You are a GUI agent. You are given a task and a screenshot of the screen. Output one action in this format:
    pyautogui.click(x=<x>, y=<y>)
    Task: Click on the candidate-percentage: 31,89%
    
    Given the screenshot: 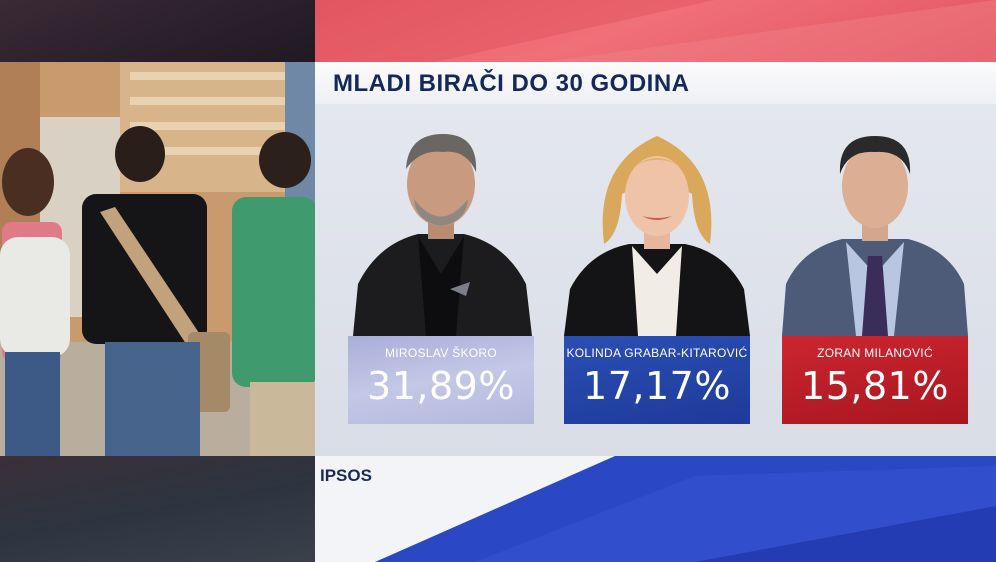 What is the action you would take?
    pyautogui.click(x=441, y=386)
    